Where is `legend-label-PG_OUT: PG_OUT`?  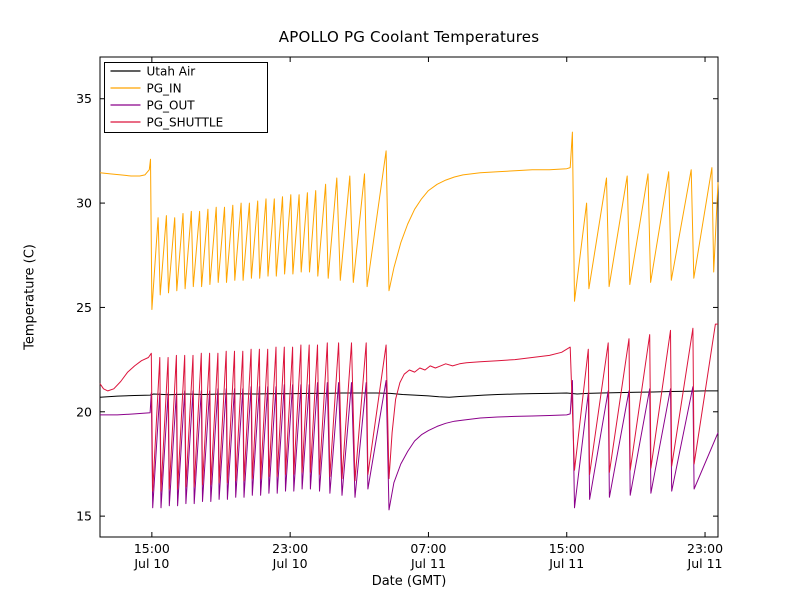
legend-label-PG_OUT: PG_OUT is located at coordinates (171, 106).